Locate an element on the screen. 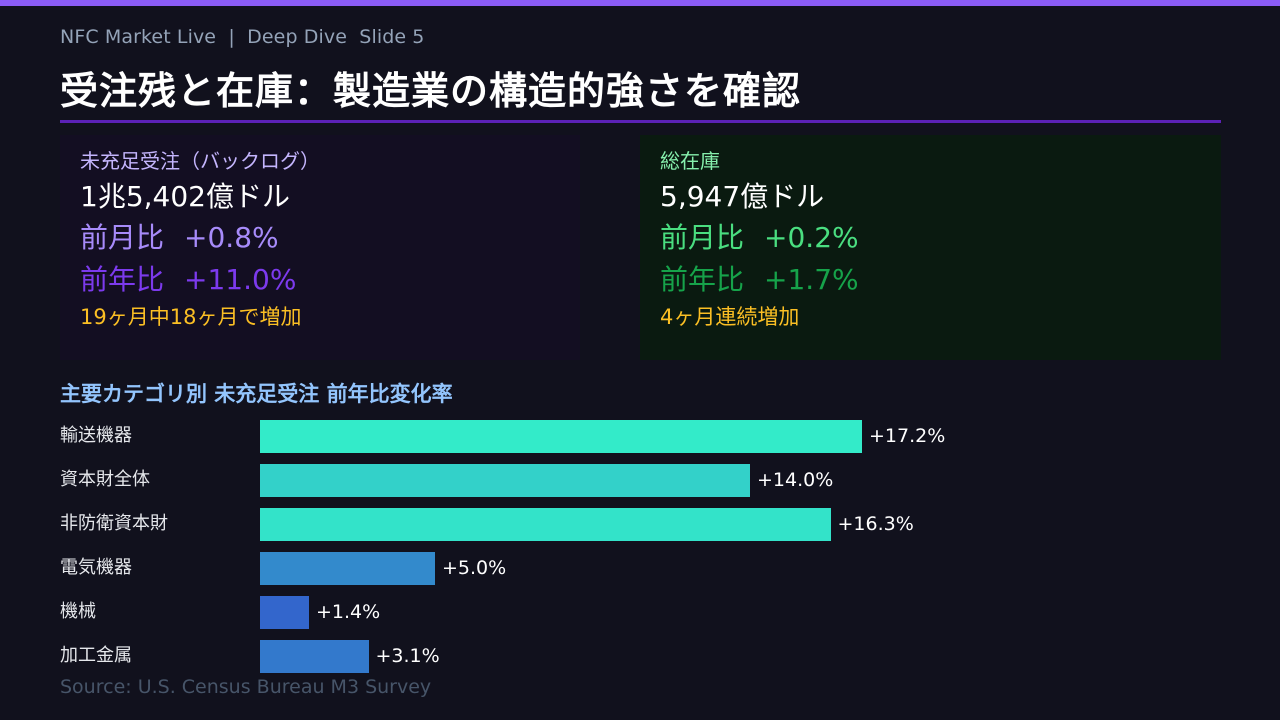 This screenshot has height=720, width=1280. bar-row: 資本財全体 +14.0% is located at coordinates (640, 486).